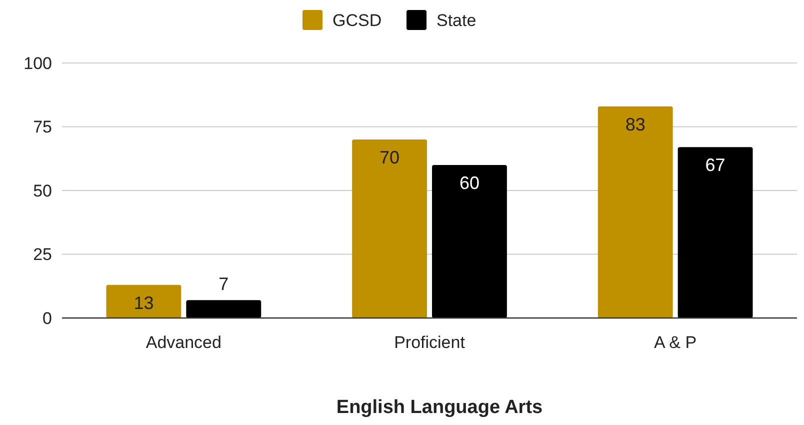 The image size is (804, 425). I want to click on legend-label: GCSD, so click(357, 20).